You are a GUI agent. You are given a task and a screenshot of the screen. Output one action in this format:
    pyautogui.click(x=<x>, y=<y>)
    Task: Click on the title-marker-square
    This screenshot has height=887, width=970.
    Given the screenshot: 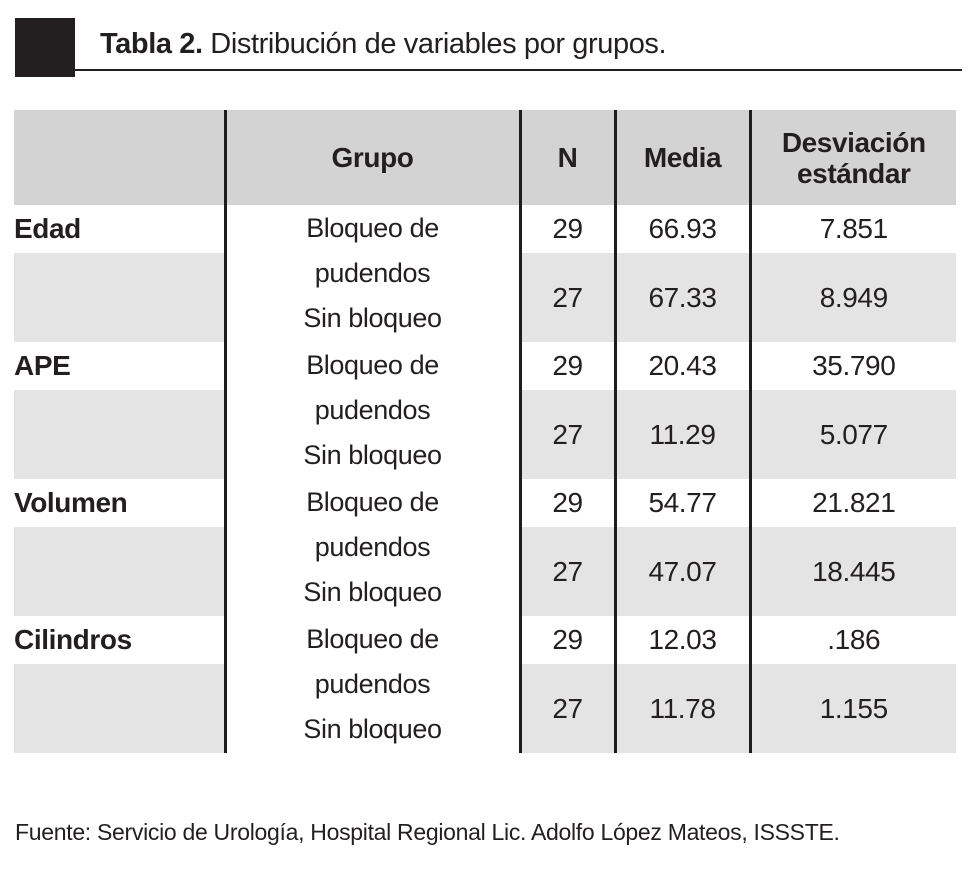 What is the action you would take?
    pyautogui.click(x=45, y=47)
    